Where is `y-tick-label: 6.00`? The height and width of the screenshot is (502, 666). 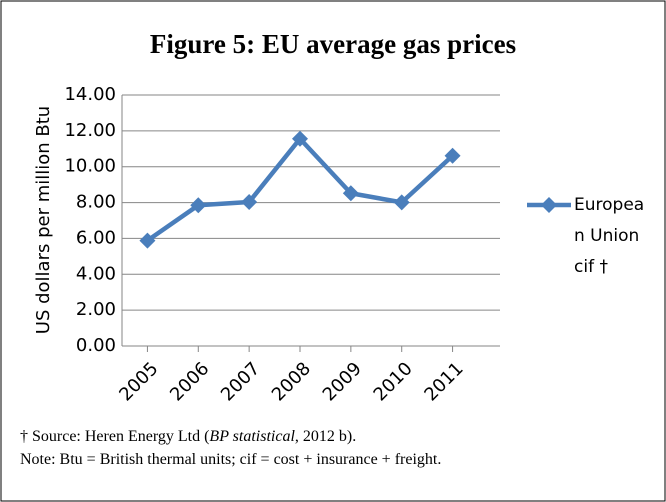 y-tick-label: 6.00 is located at coordinates (96, 237).